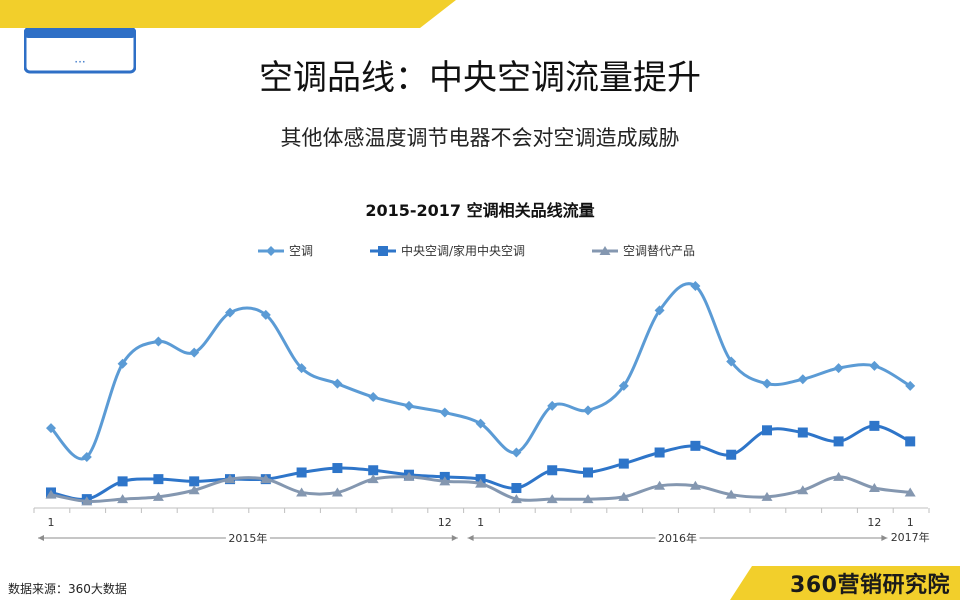  What do you see at coordinates (893, 585) in the screenshot?
I see `brand-text: 营销研究院` at bounding box center [893, 585].